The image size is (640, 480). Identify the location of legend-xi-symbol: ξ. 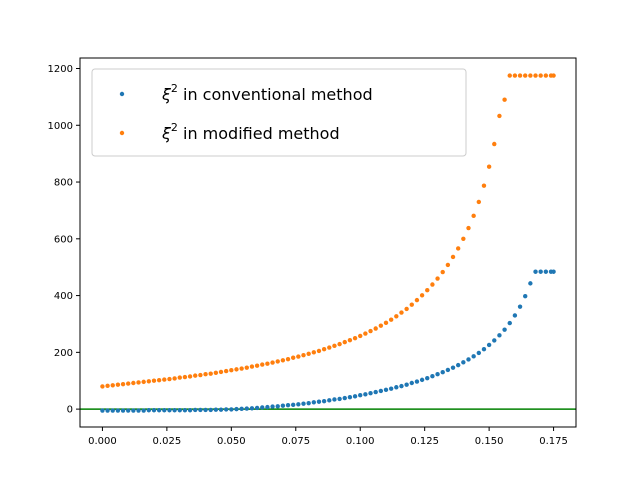
(166, 94).